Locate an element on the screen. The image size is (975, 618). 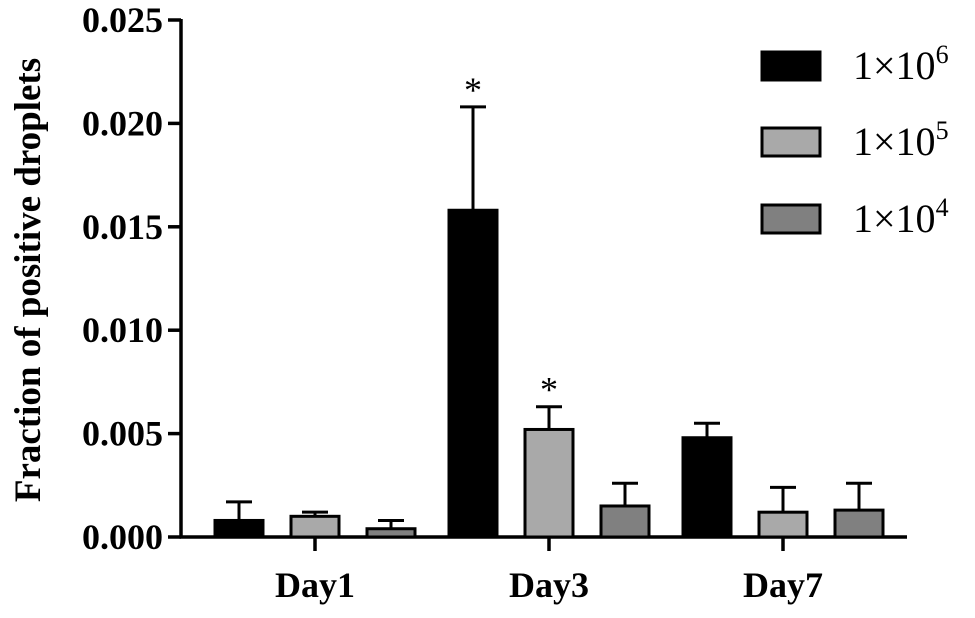
x-tick-label: Day1 is located at coordinates (315, 585).